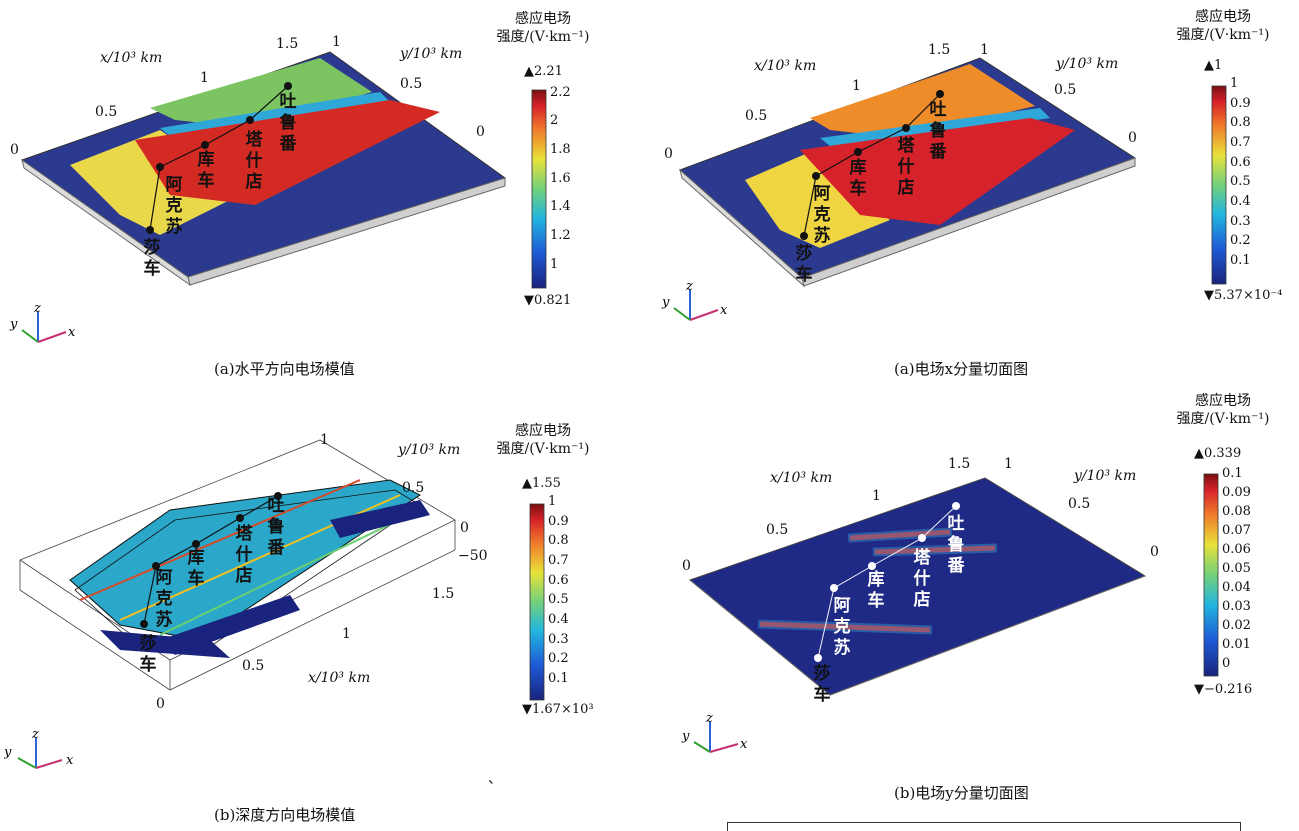  Describe the element at coordinates (543, 71) in the screenshot. I see `colorbar-max-label: ▲2.21` at that location.